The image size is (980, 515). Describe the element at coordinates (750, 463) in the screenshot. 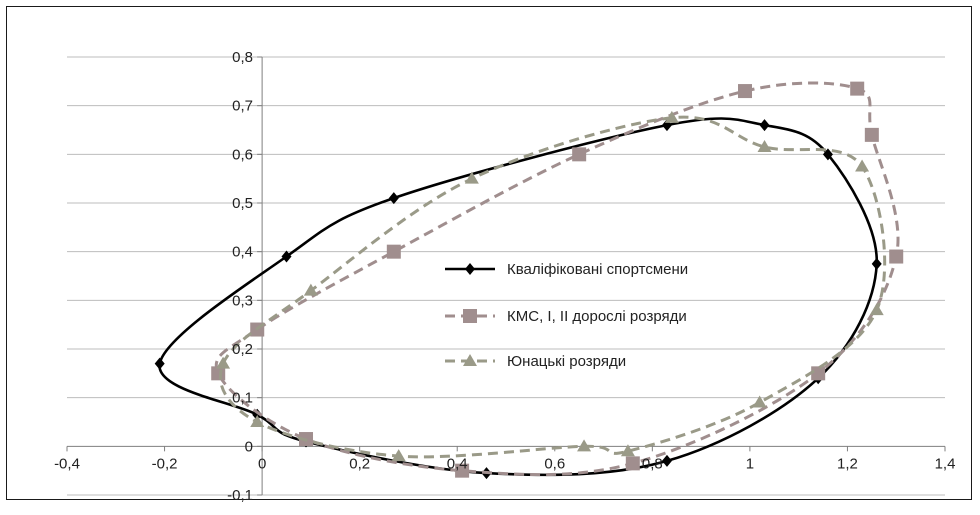

I see `x-tick-label: 1` at that location.